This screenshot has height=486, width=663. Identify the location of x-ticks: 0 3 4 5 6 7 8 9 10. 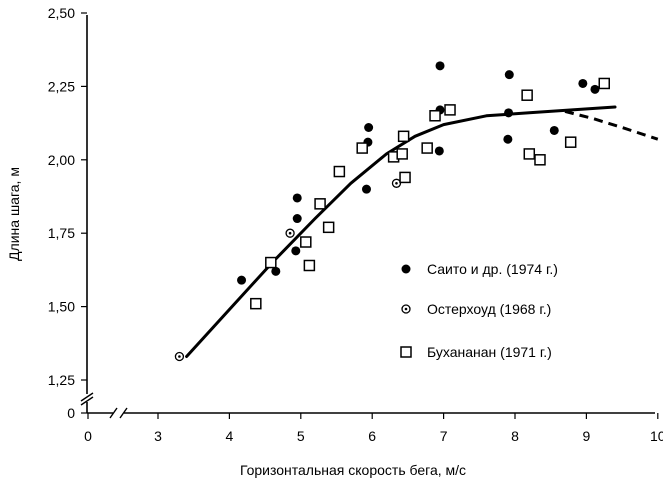
(373, 428).